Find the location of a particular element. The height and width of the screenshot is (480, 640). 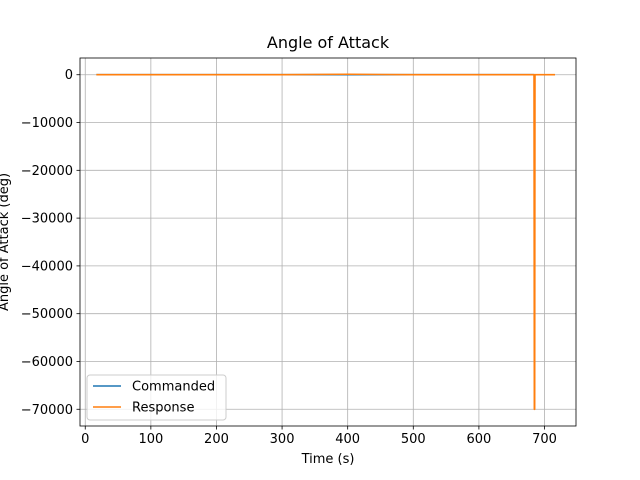

y-tick-label: −70000 is located at coordinates (47, 410).